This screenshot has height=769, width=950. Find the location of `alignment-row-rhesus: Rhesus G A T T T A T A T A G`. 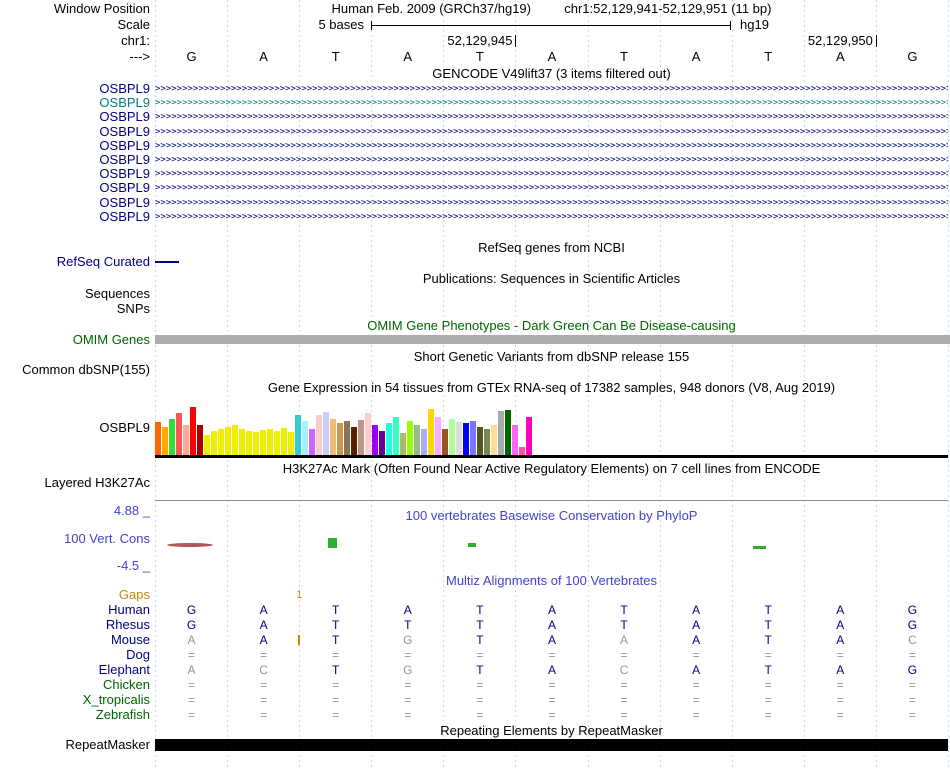

alignment-row-rhesus: Rhesus G A T T T A T A T A G is located at coordinates (475, 625).